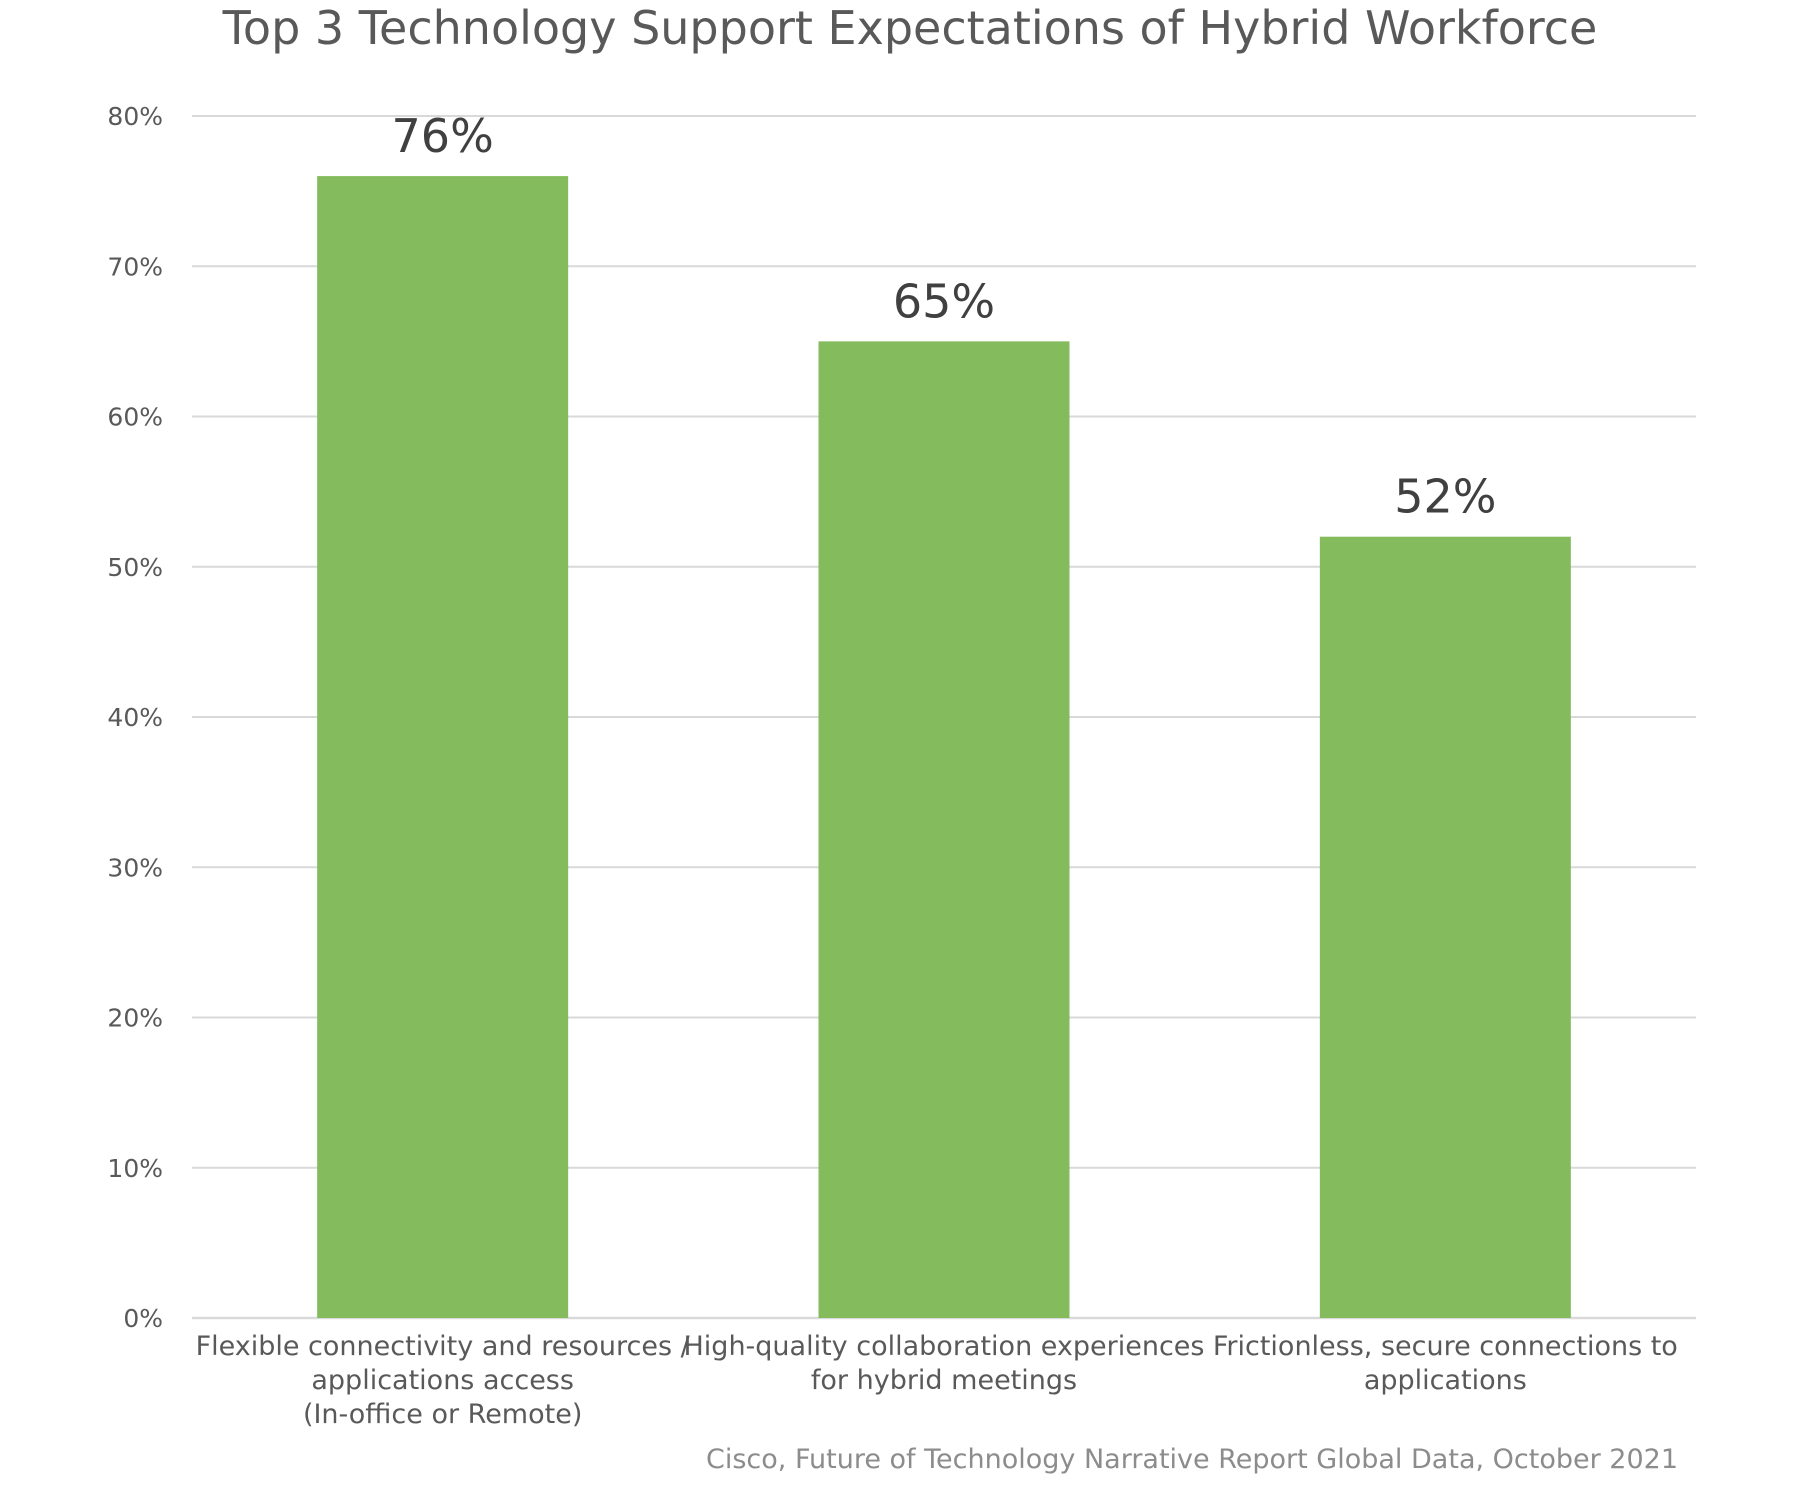 The height and width of the screenshot is (1487, 1800). I want to click on y-tick-label: 60%, so click(135, 417).